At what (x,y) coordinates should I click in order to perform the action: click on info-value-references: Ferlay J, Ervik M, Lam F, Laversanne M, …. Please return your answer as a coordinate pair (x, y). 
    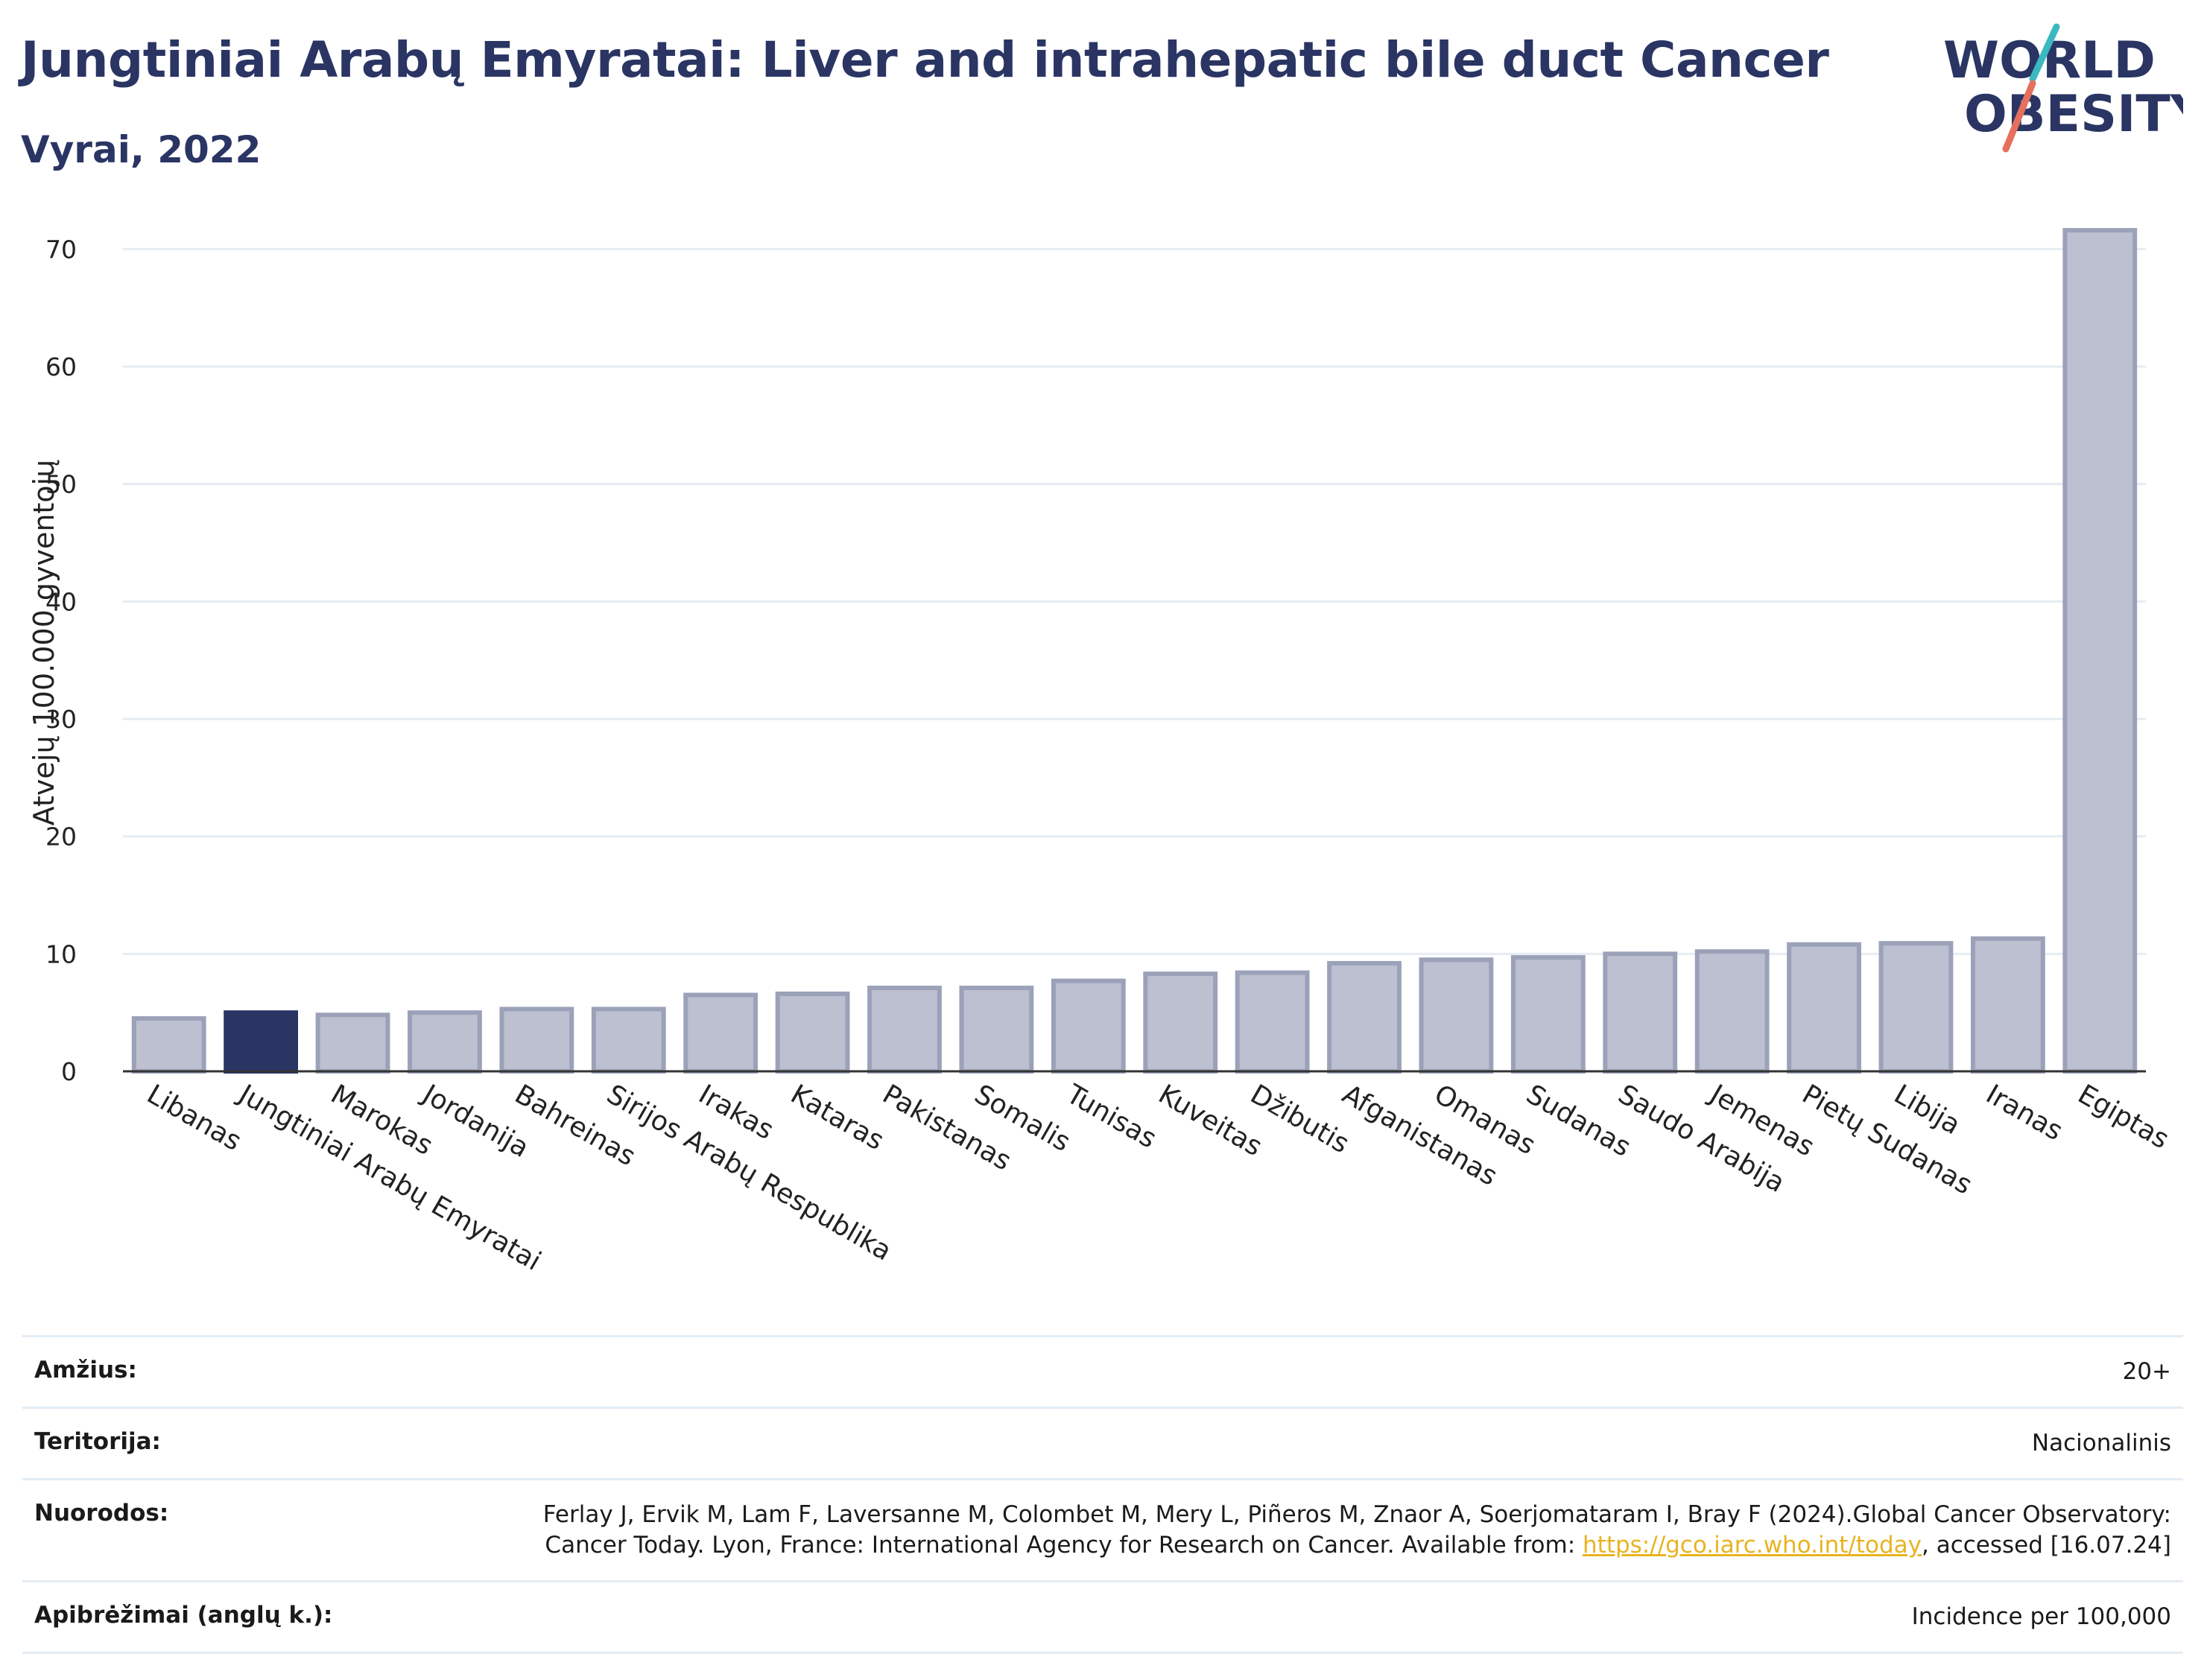
    Looking at the image, I should click on (1102, 1530).